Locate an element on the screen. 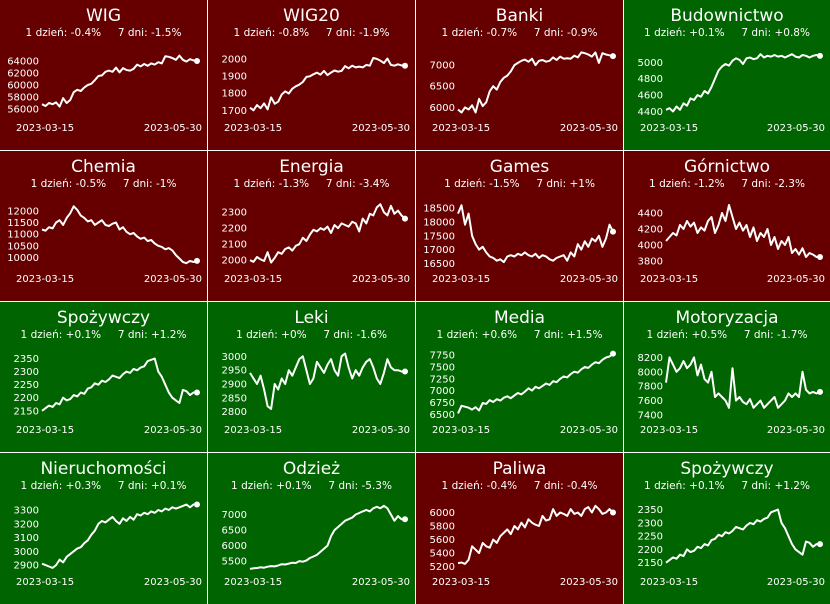 The width and height of the screenshot is (830, 604). y-tick-label: 11500 is located at coordinates (23, 223).